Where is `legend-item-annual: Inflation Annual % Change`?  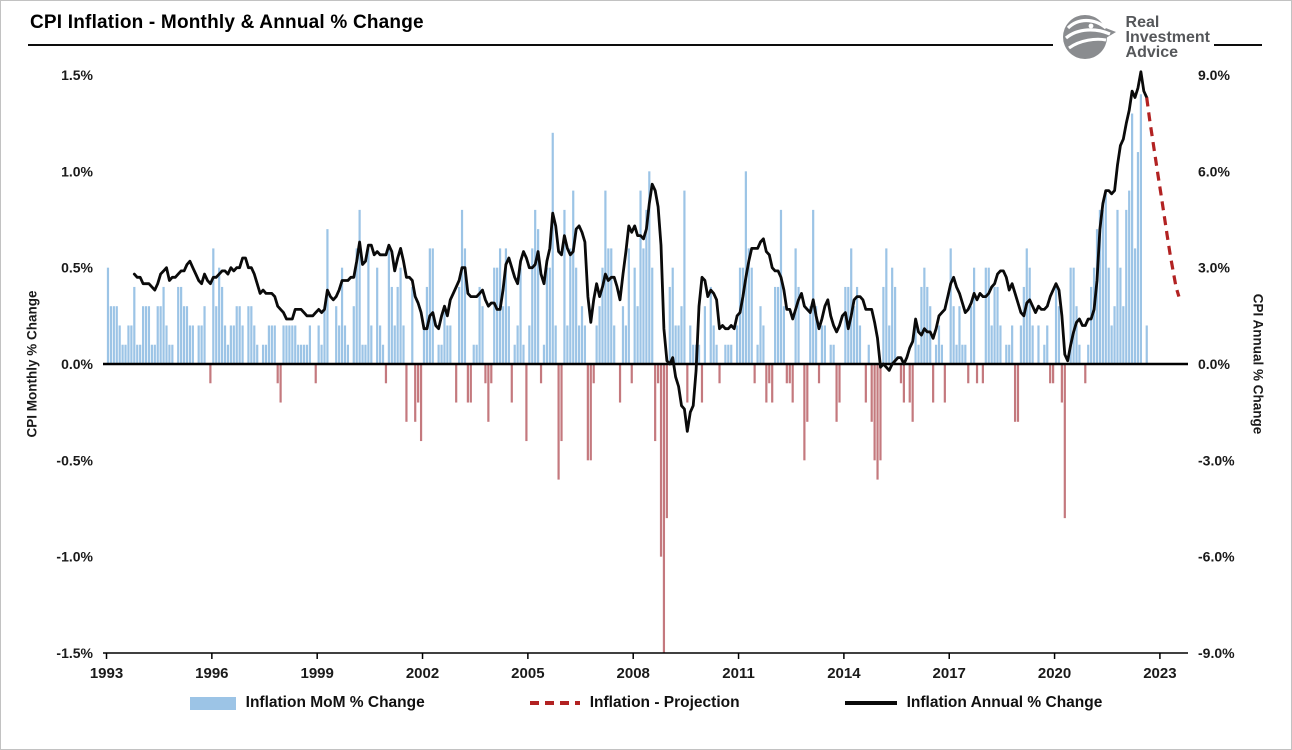 legend-item-annual: Inflation Annual % Change is located at coordinates (973, 703).